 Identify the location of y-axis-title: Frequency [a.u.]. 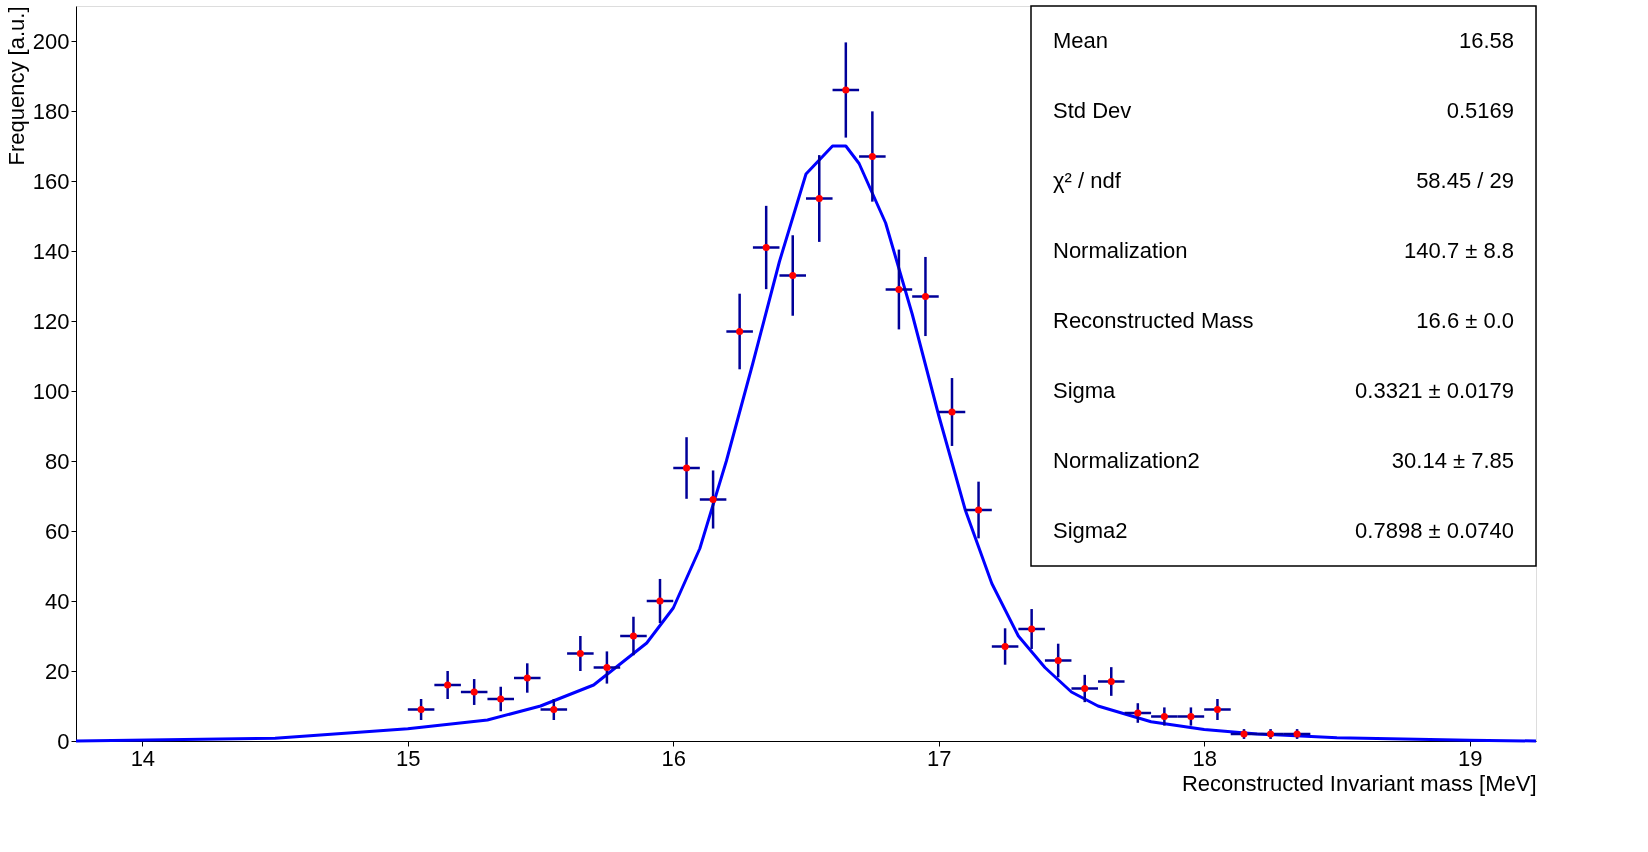
(16, 86).